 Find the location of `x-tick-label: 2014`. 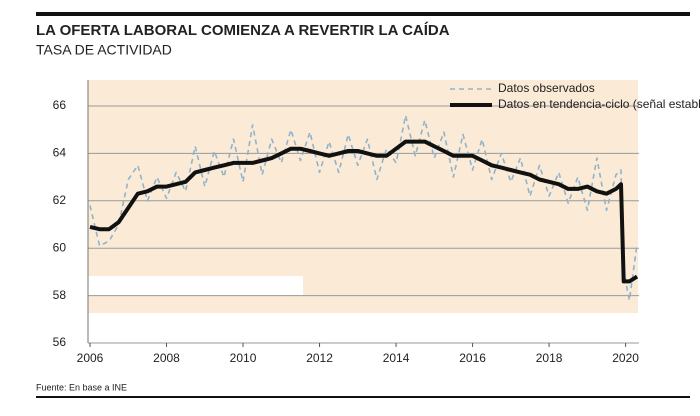

x-tick-label: 2014 is located at coordinates (396, 358).